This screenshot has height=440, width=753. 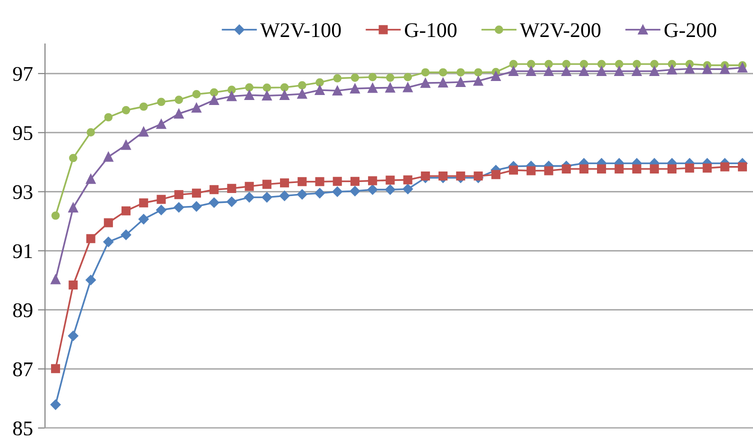 What do you see at coordinates (22, 428) in the screenshot?
I see `y-tick-label: 85` at bounding box center [22, 428].